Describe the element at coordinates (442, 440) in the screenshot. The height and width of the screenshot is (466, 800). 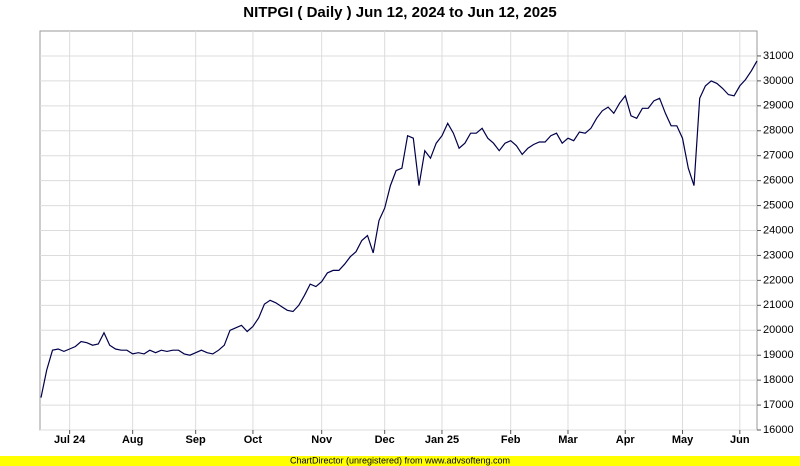
I see `x-tick-label: Jan 25` at that location.